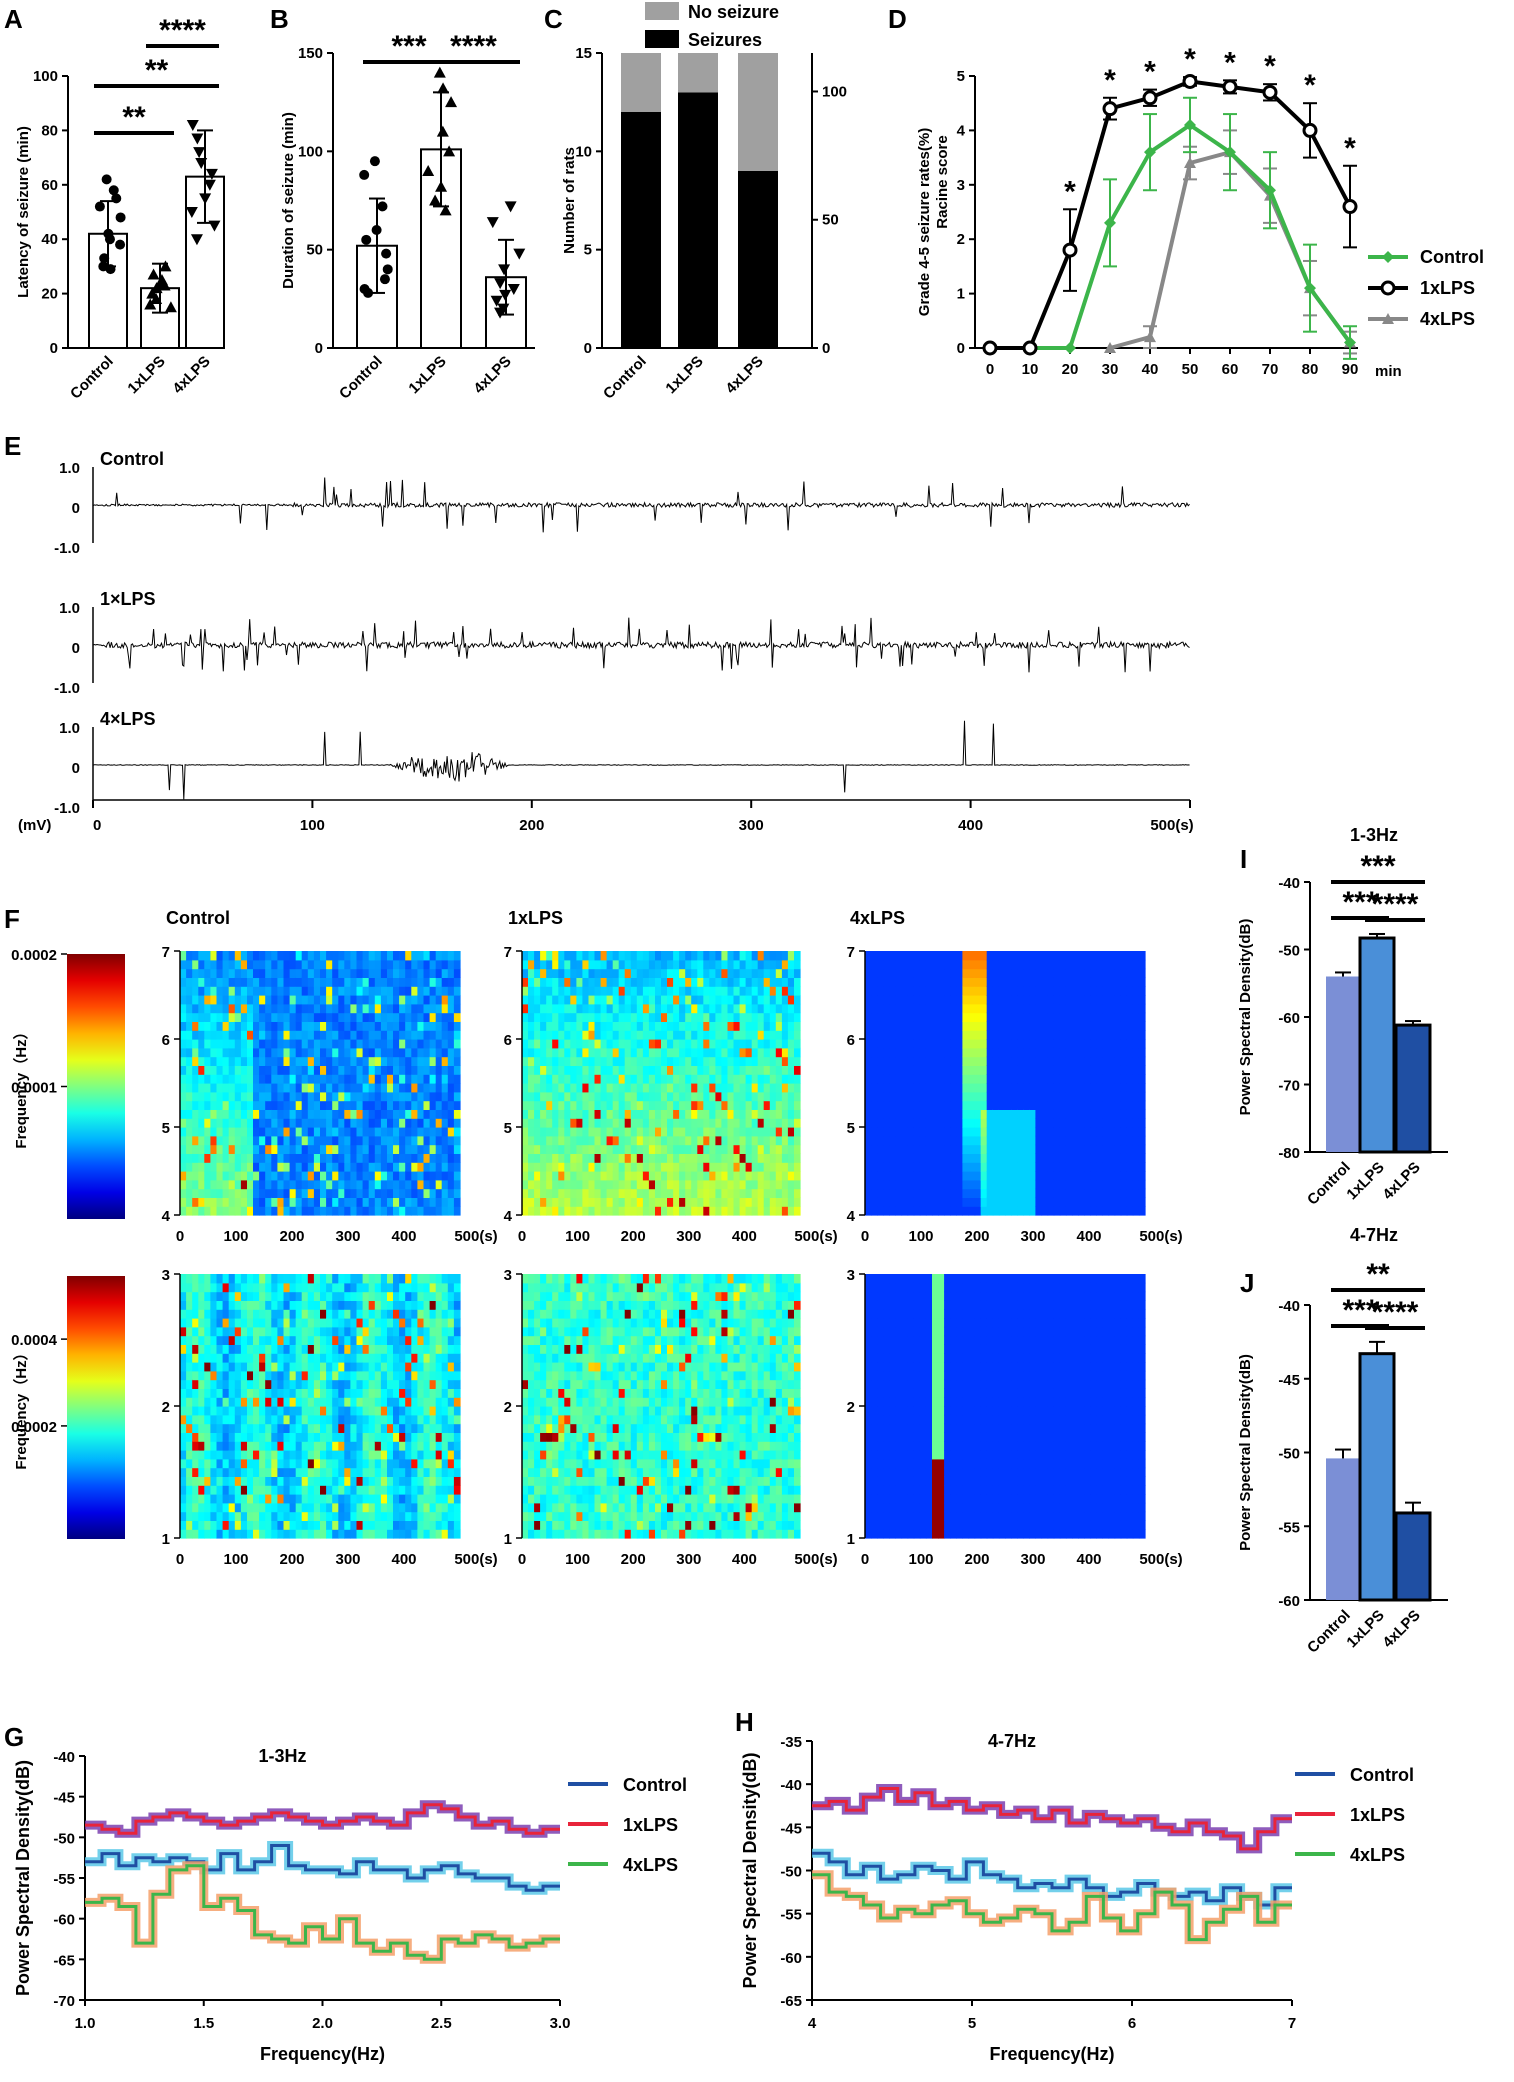 The image size is (1514, 2082). Describe the element at coordinates (924, 222) in the screenshot. I see `y-axis-label: Grade 4-5 seizure rates(%)` at that location.